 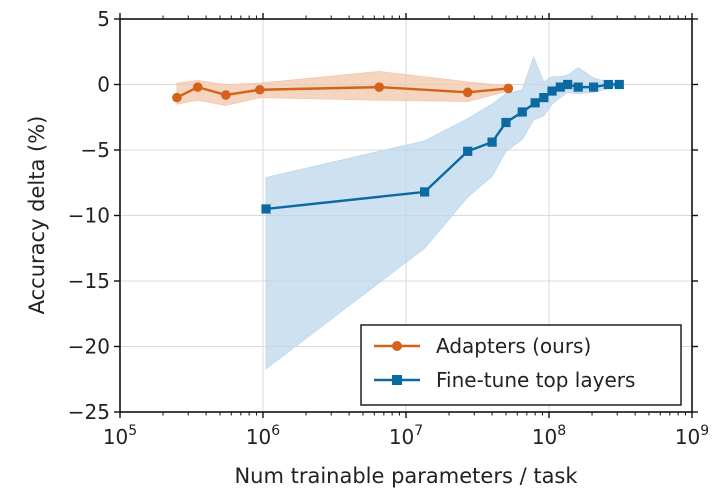 What do you see at coordinates (103, 19) in the screenshot?
I see `y-tick-label: 5` at bounding box center [103, 19].